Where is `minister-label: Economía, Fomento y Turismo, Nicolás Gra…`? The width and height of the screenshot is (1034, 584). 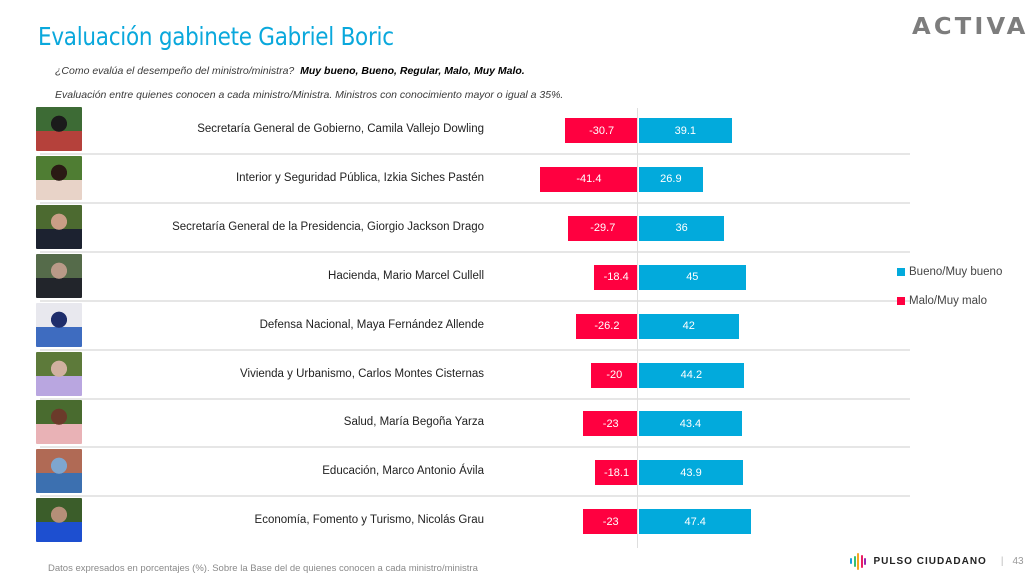 minister-label: Economía, Fomento y Turismo, Nicolás Gra… is located at coordinates (369, 520).